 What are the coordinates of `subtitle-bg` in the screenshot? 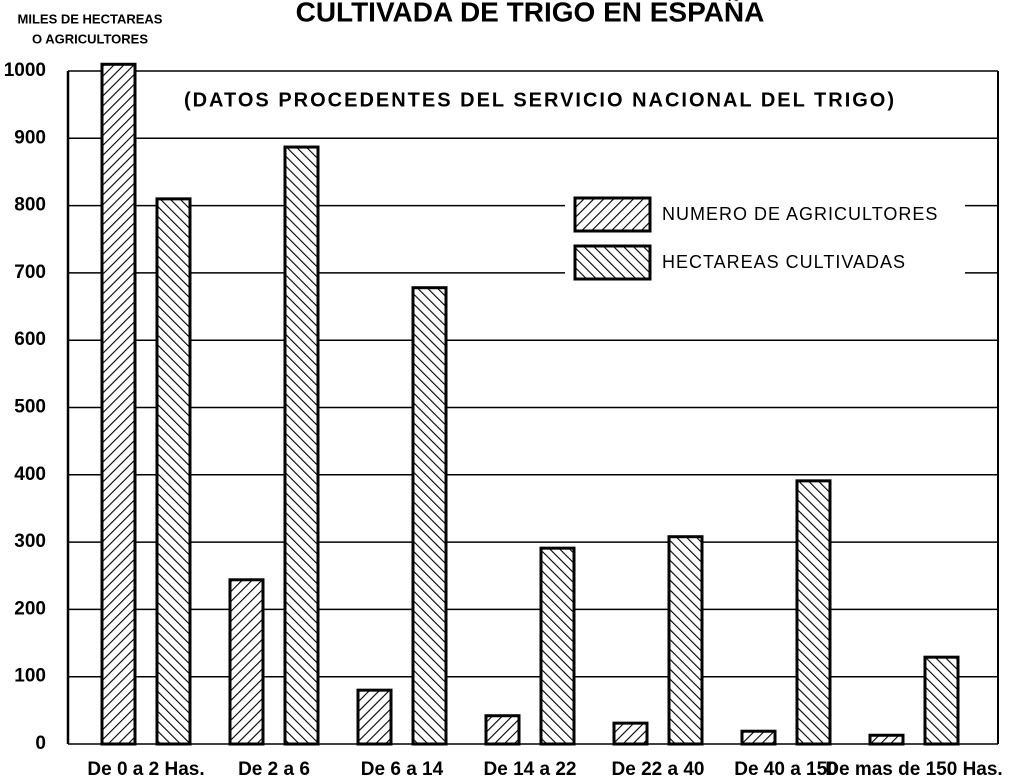 It's located at (540, 101).